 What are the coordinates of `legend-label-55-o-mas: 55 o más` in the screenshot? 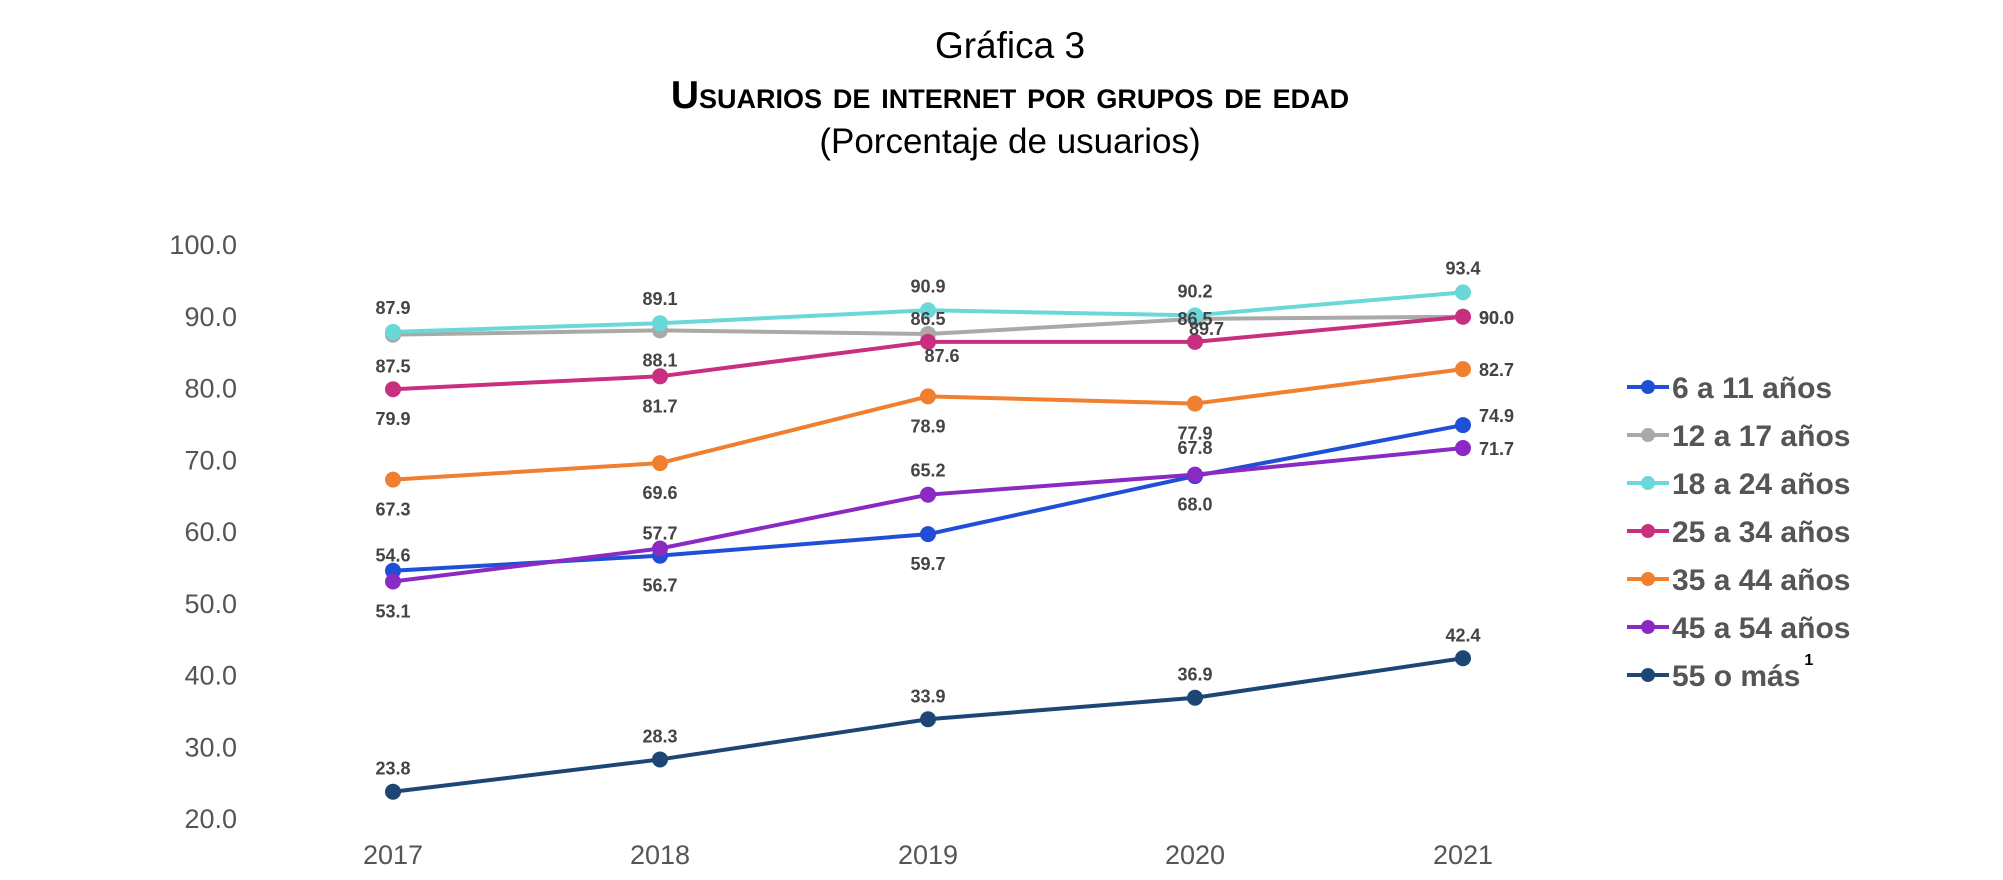 It's located at (1736, 676).